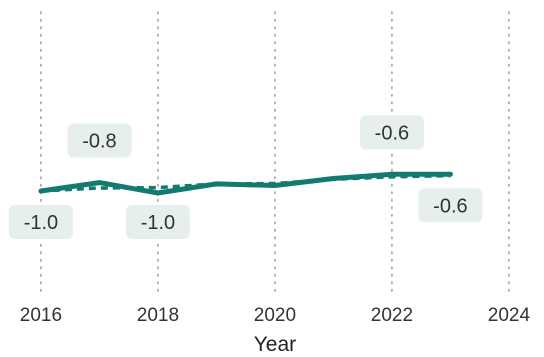 Image resolution: width=544 pixels, height=357 pixels. I want to click on x-axis-title: Year, so click(275, 344).